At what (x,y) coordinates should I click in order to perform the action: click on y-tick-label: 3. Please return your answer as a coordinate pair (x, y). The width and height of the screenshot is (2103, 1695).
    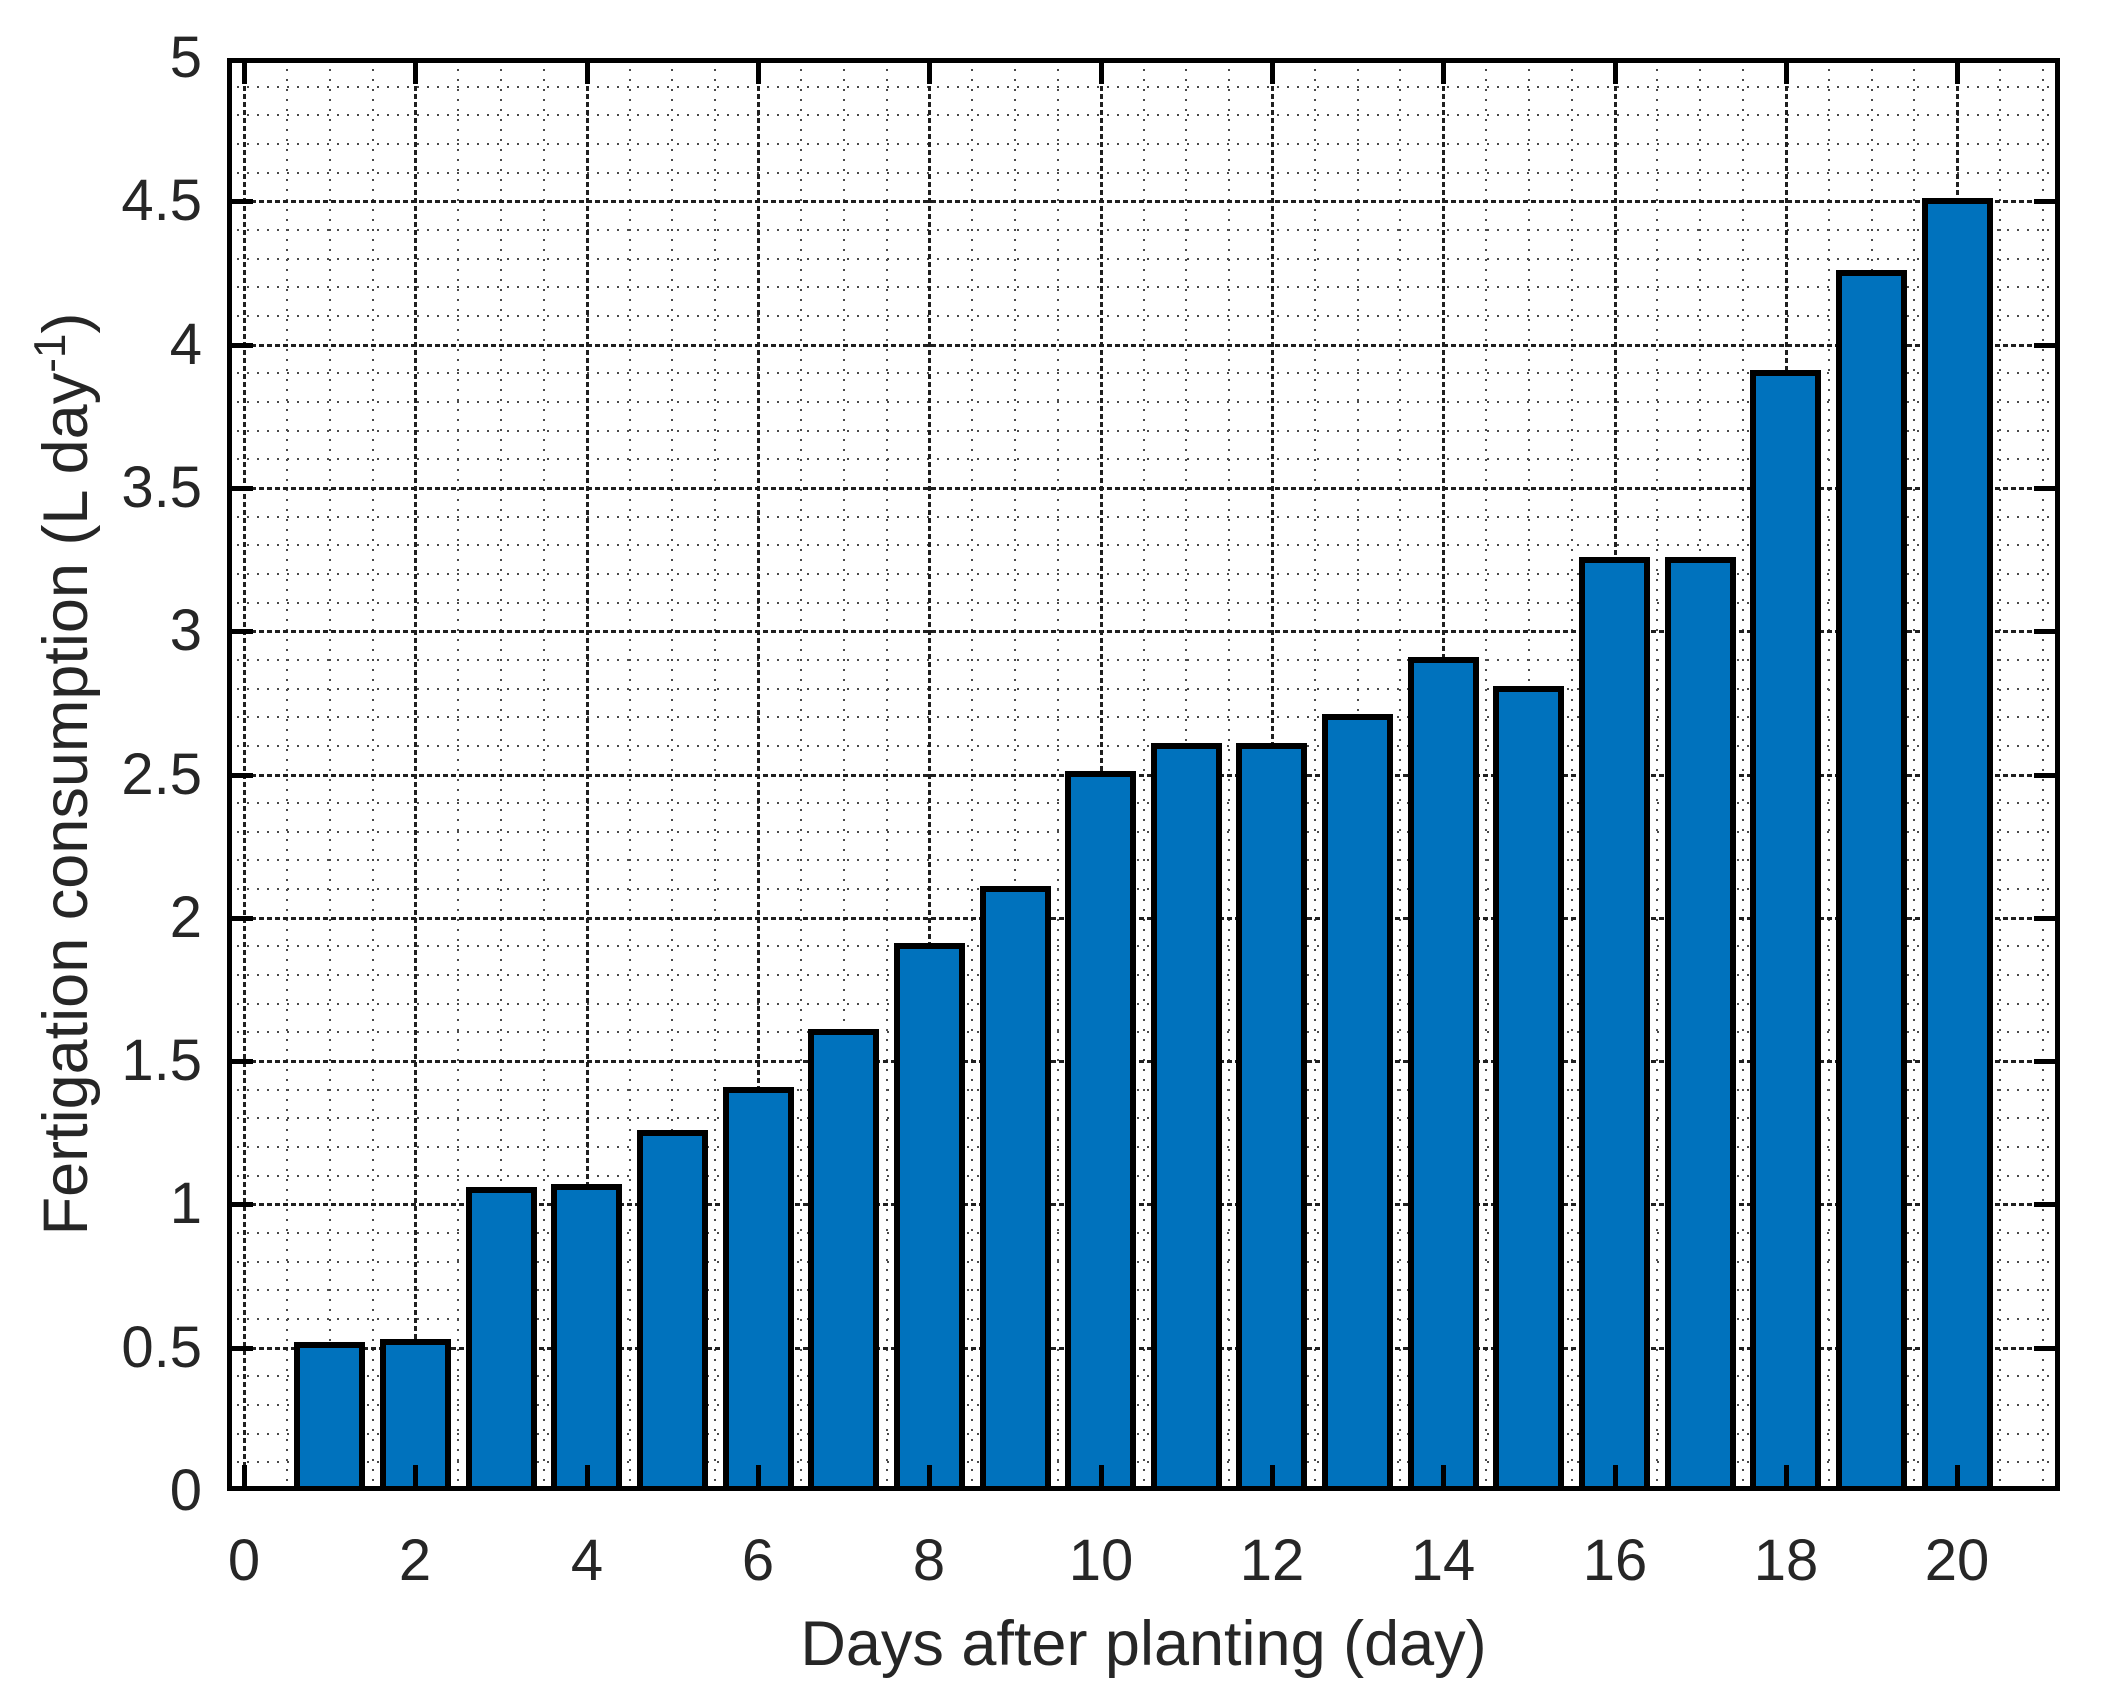
    Looking at the image, I should click on (185, 630).